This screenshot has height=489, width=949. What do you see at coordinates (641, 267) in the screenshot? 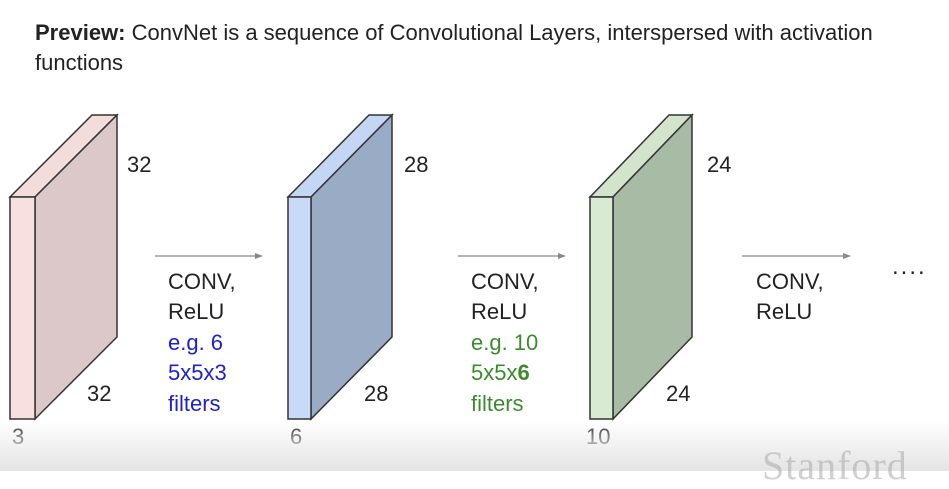
I see `volume-conv2` at bounding box center [641, 267].